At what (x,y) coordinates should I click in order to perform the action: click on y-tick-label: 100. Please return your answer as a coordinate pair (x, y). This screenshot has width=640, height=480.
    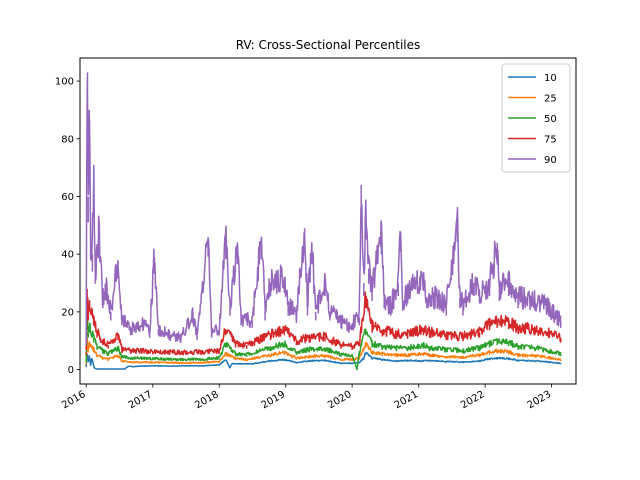
    Looking at the image, I should click on (64, 82).